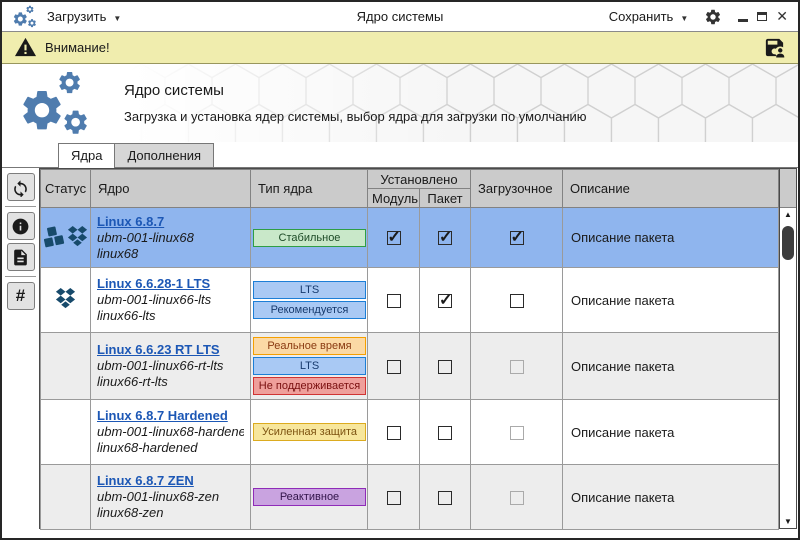 This screenshot has width=800, height=540. Describe the element at coordinates (400, 155) in the screenshot. I see `tab-strip: Ядра Дополнения` at that location.